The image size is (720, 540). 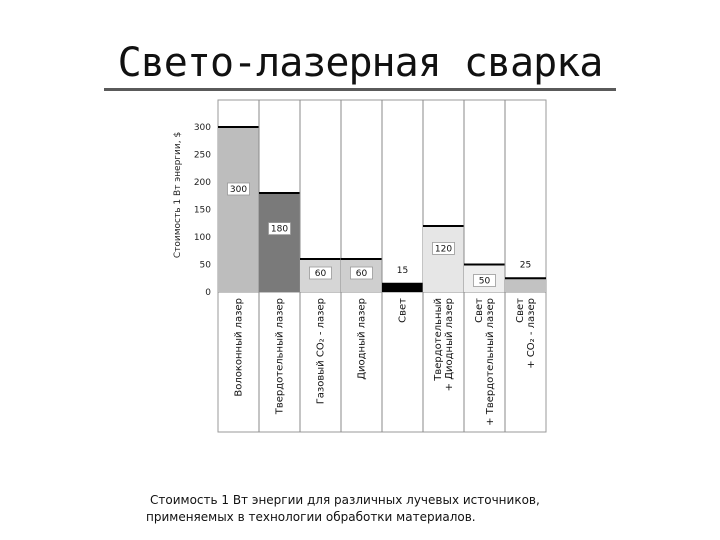 I want to click on slide-title: Свето-лазерная сварка, so click(x=360, y=63).